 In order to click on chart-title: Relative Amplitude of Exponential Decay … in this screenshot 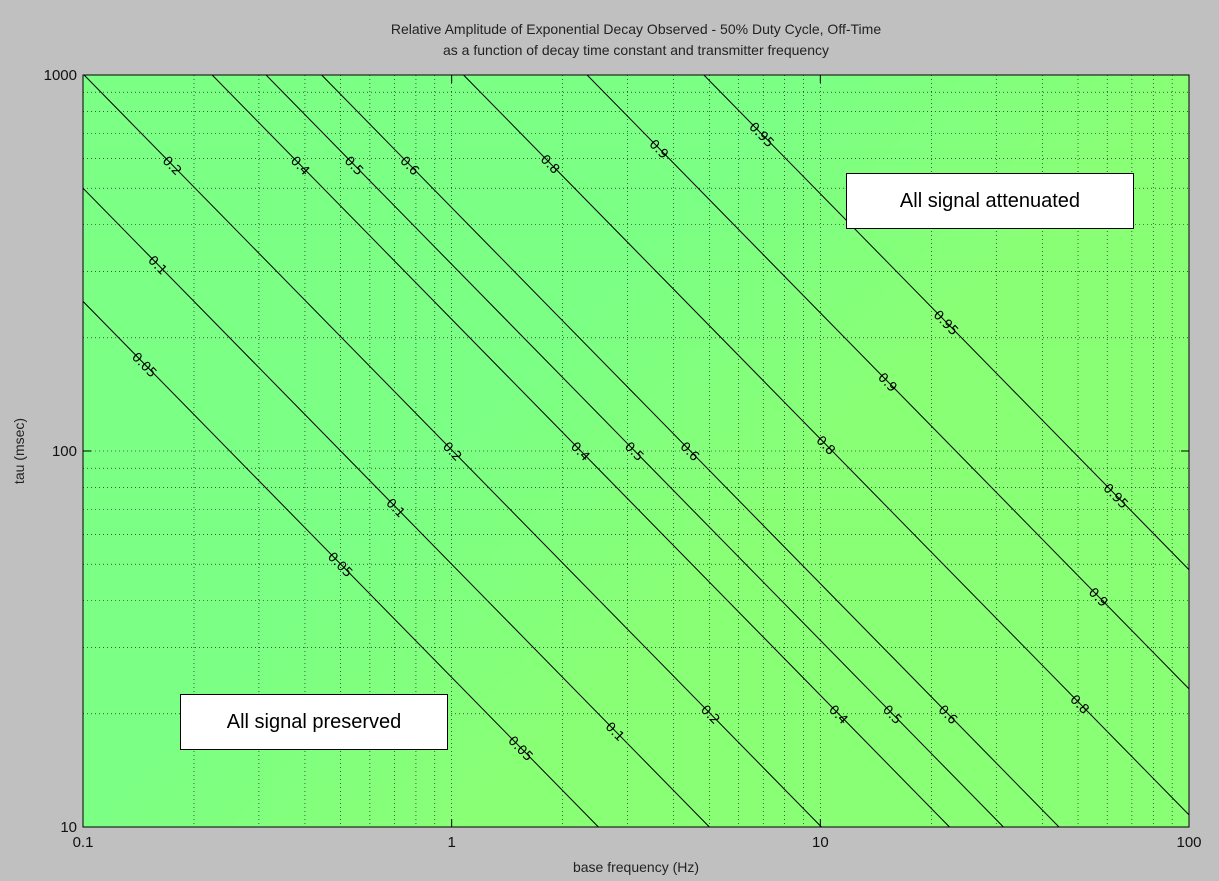, I will do `click(636, 29)`.